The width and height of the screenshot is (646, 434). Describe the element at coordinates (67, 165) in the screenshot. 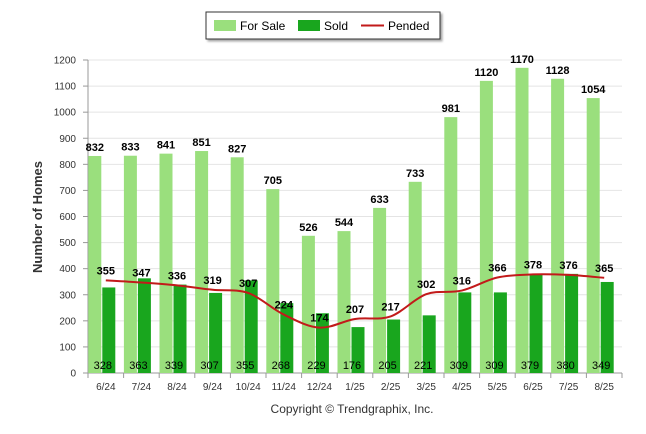

I see `y-tick-label: 800` at that location.